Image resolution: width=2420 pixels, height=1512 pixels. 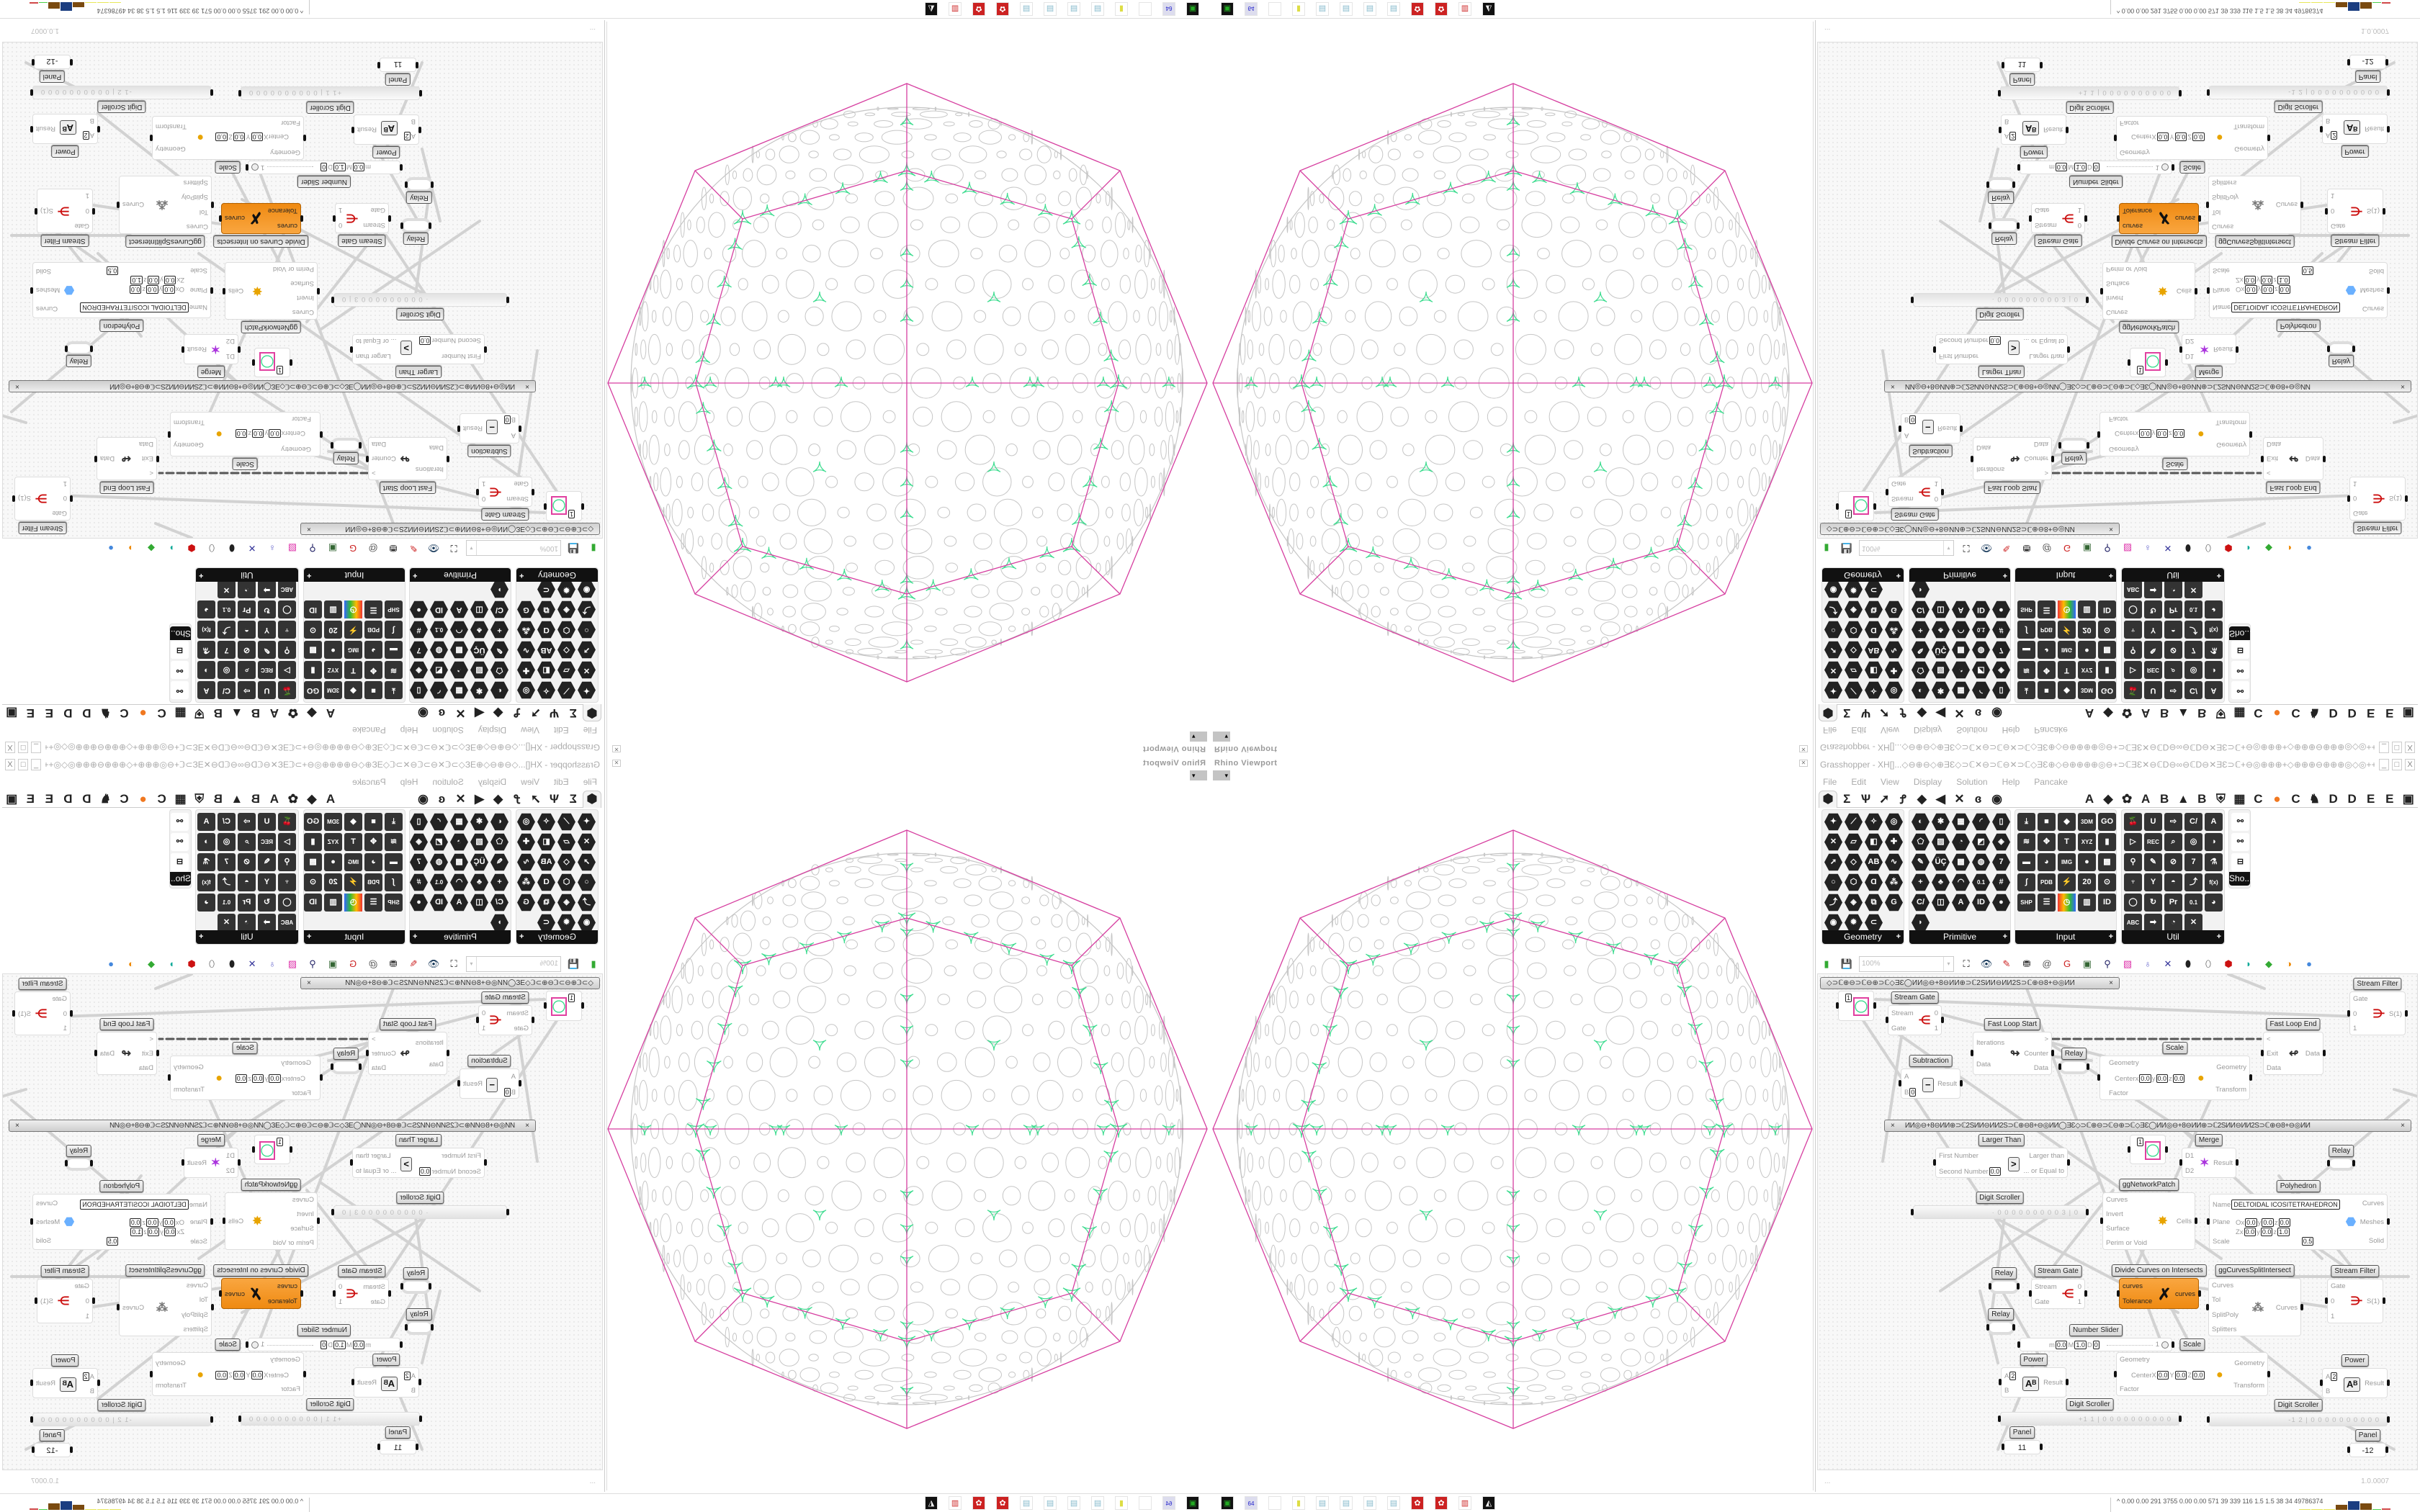 I want to click on sketch-pen-icon: ✎, so click(x=414, y=963).